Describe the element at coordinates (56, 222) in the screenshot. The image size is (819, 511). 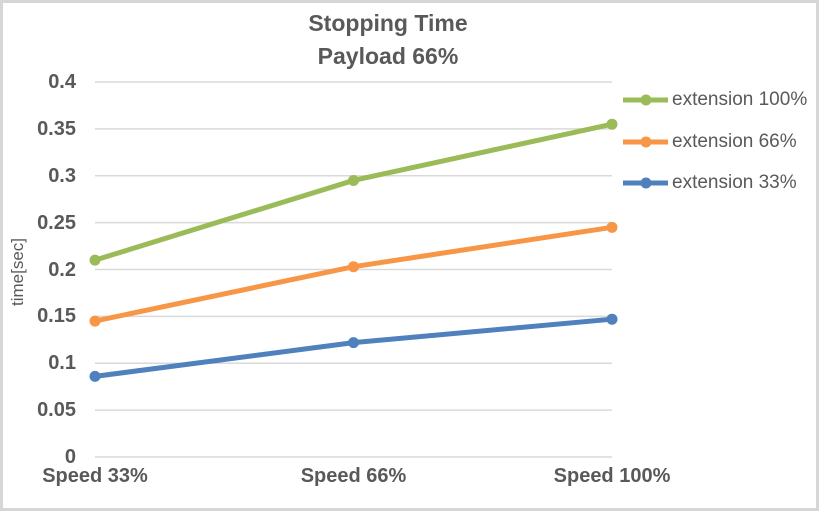
I see `y-tick-label: 0.25` at that location.